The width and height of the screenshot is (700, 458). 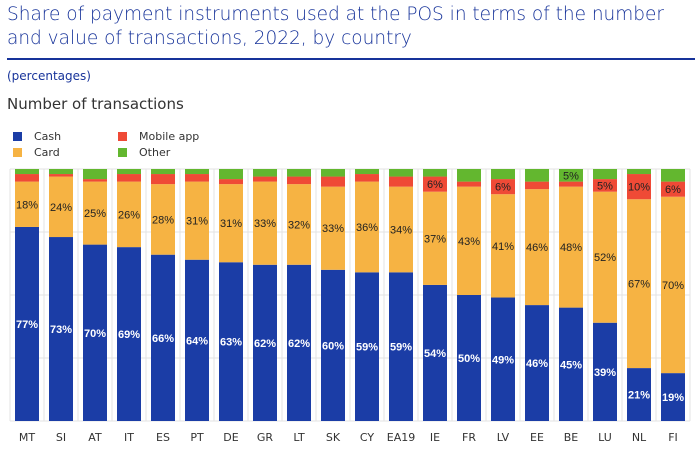 What do you see at coordinates (47, 152) in the screenshot?
I see `legend-label: Card` at bounding box center [47, 152].